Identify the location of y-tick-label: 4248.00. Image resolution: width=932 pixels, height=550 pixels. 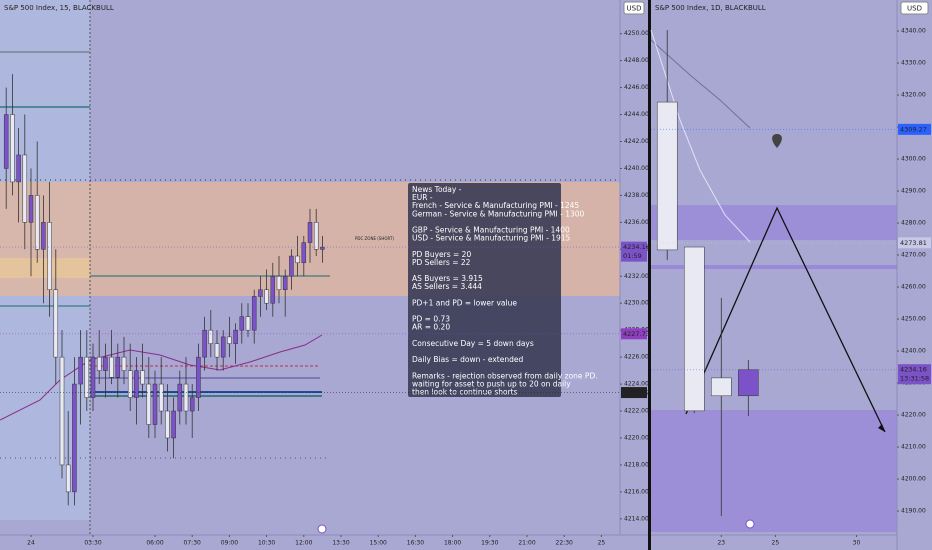
(636, 60).